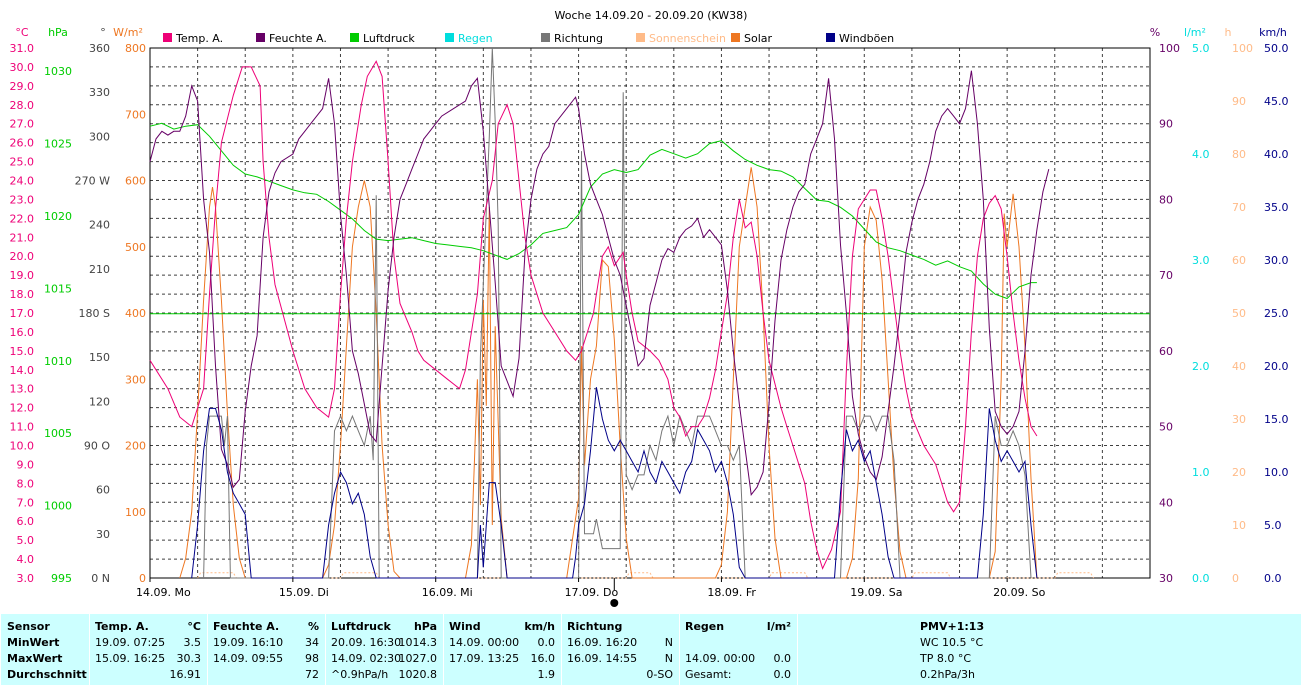 The height and width of the screenshot is (685, 1301). What do you see at coordinates (546, 674) in the screenshot?
I see `stats-wind-avg-value: 1.9` at bounding box center [546, 674].